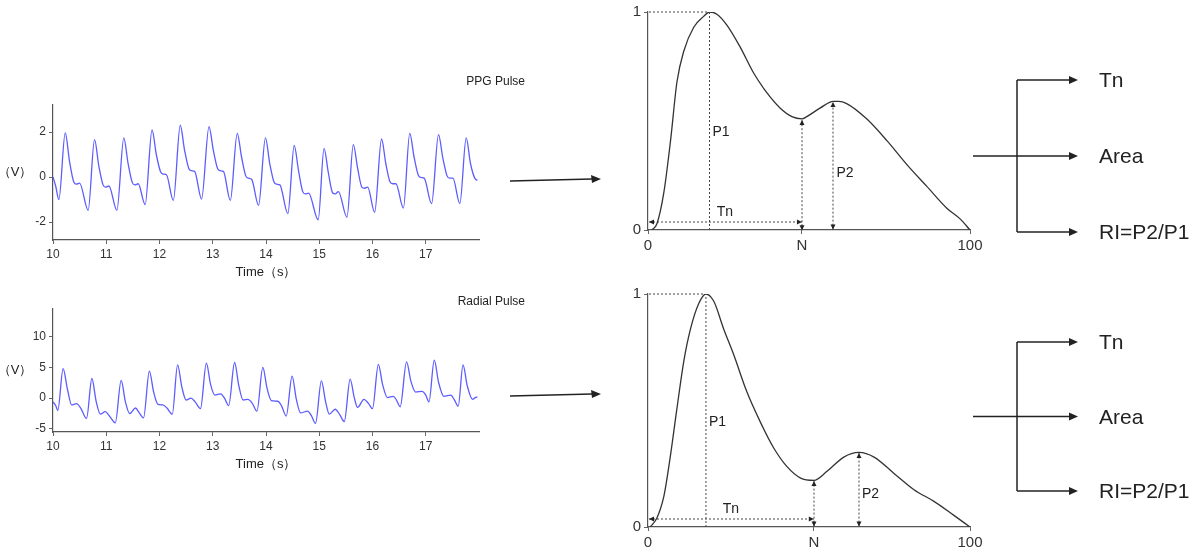 This screenshot has height=553, width=1200. What do you see at coordinates (41, 221) in the screenshot?
I see `y-tick-label: -2` at bounding box center [41, 221].